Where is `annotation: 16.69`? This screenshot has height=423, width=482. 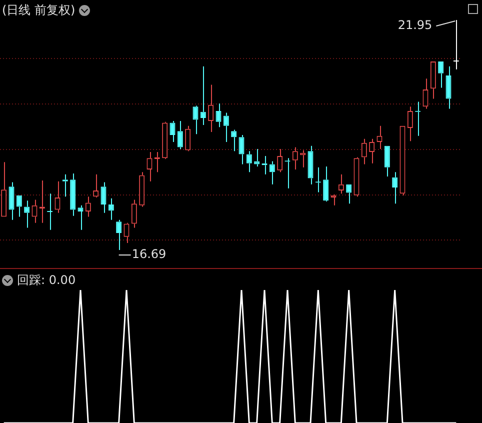
annotation: 16.69 is located at coordinates (149, 254).